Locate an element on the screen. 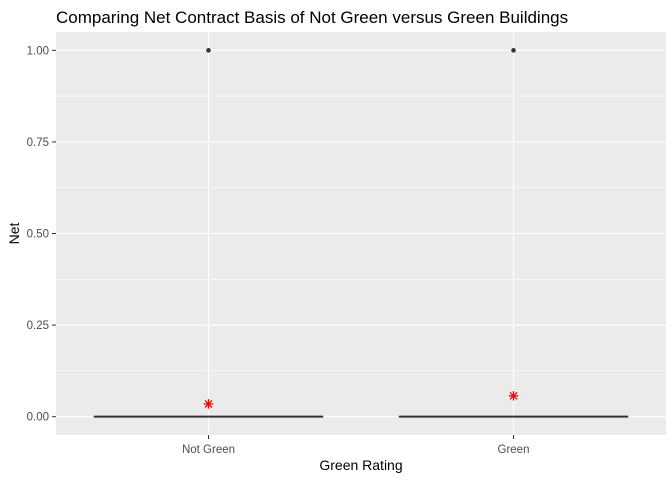  y-axis-title: Net is located at coordinates (14, 234).